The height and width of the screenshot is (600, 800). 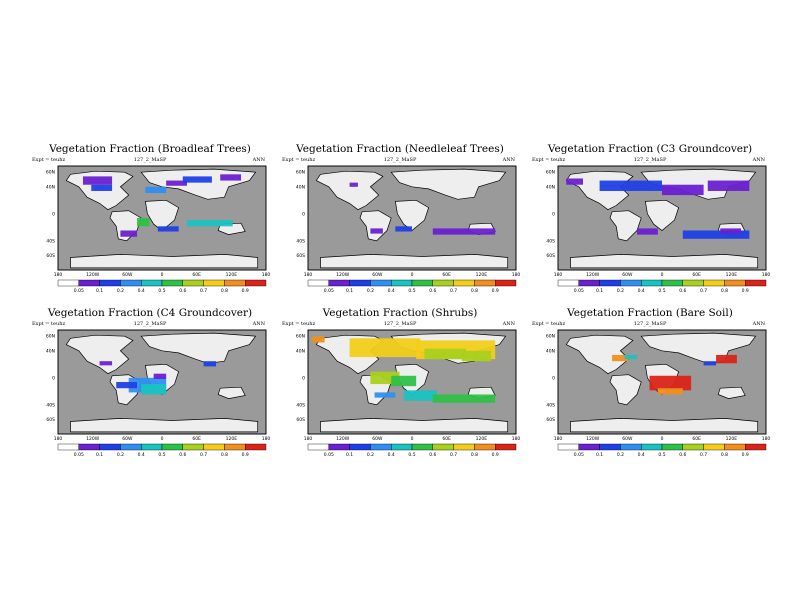 I want to click on colorbar-label: 0.2, so click(x=620, y=455).